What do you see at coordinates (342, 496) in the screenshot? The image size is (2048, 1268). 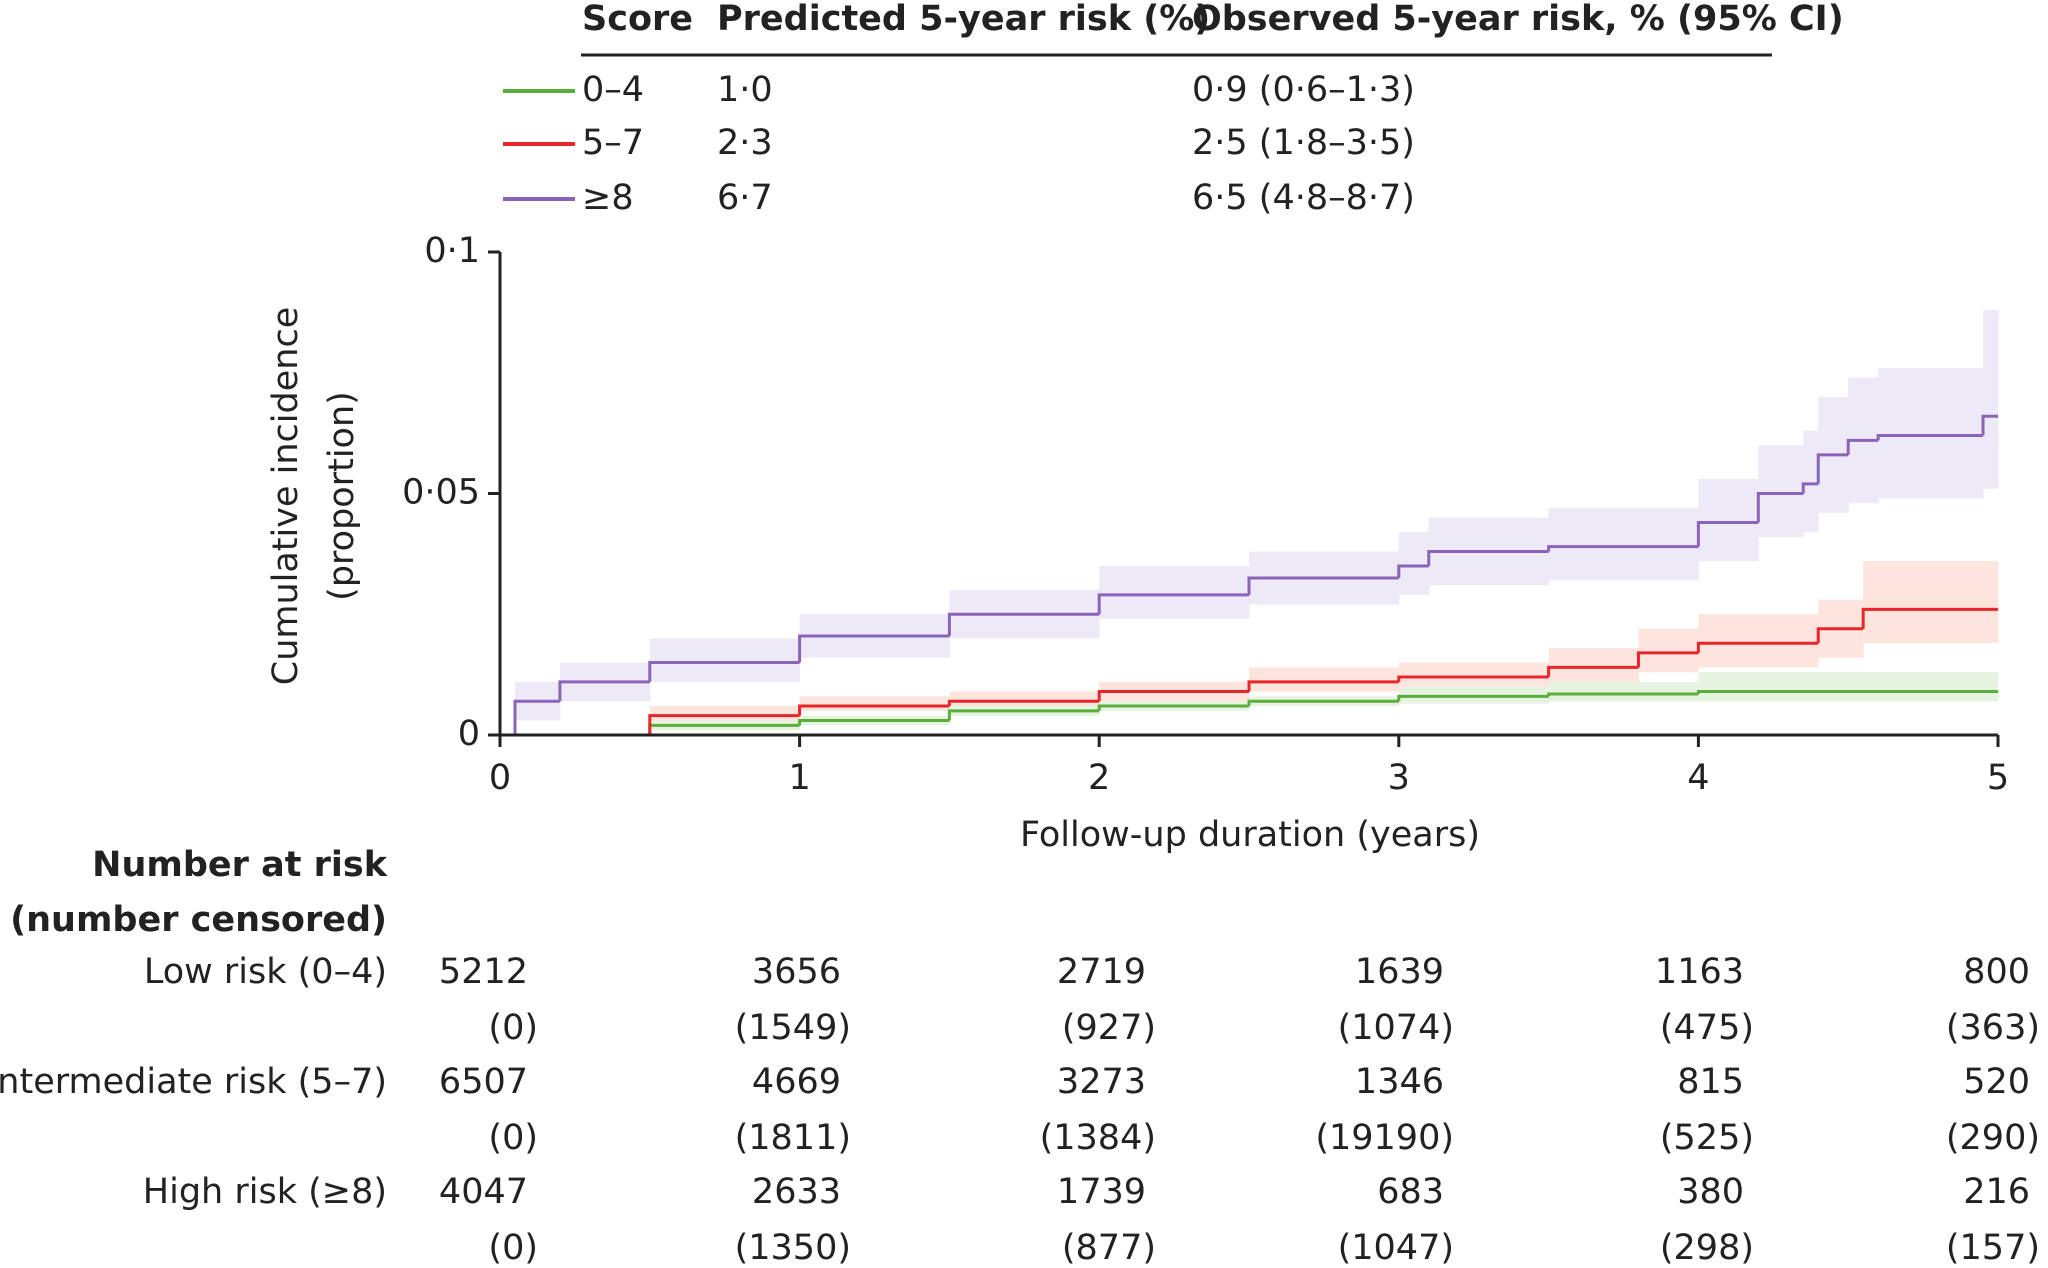 I see `y-axis-label: (proportion)` at bounding box center [342, 496].